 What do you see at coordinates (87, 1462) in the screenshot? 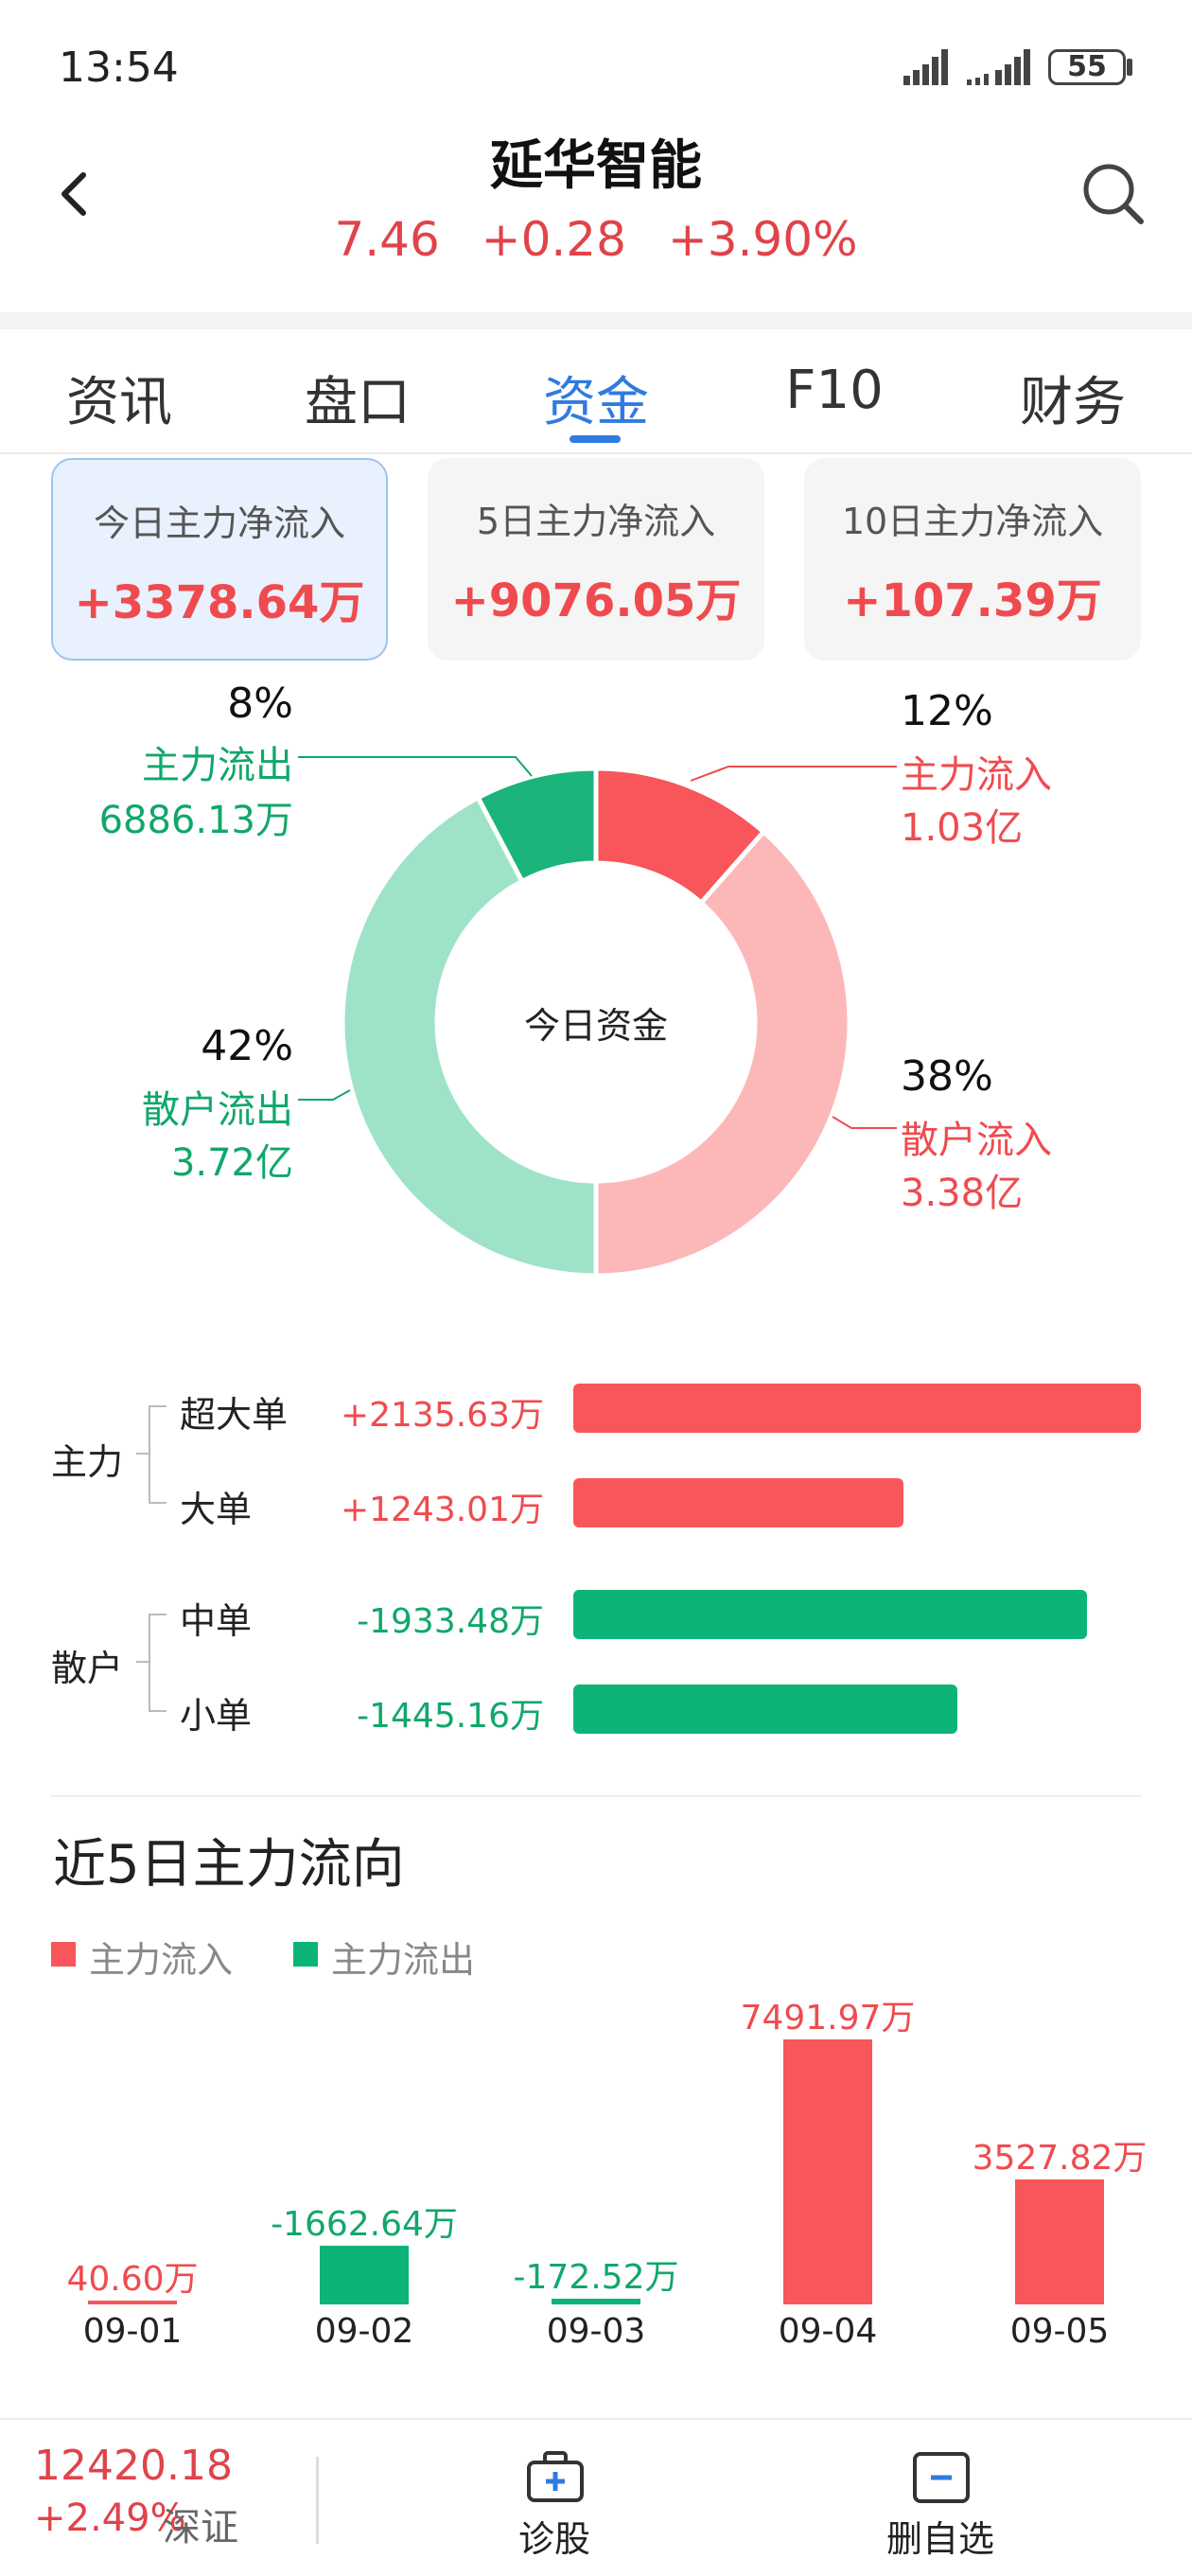
I see `group-main-label: 主力` at bounding box center [87, 1462].